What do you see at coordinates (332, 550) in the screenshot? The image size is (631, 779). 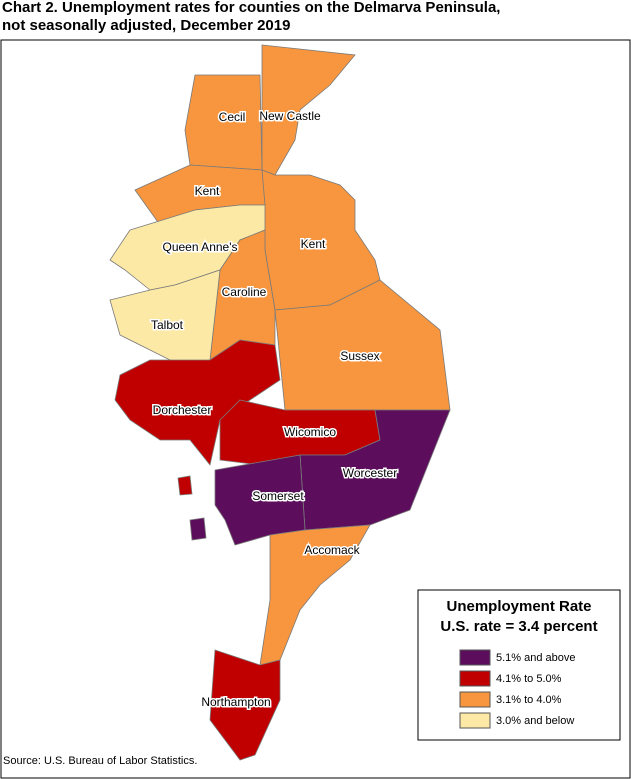 I see `county-label: Accomack` at bounding box center [332, 550].